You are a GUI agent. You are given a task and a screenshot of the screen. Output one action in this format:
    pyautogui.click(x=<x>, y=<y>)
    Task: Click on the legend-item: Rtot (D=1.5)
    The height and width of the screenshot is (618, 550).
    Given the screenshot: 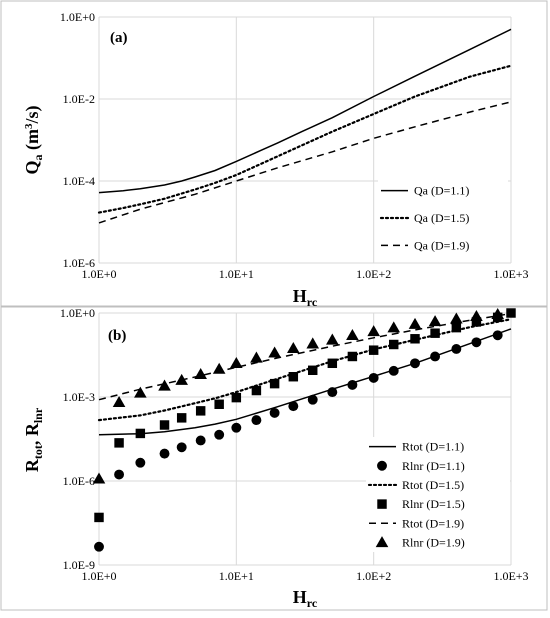 What is the action you would take?
    pyautogui.click(x=415, y=485)
    